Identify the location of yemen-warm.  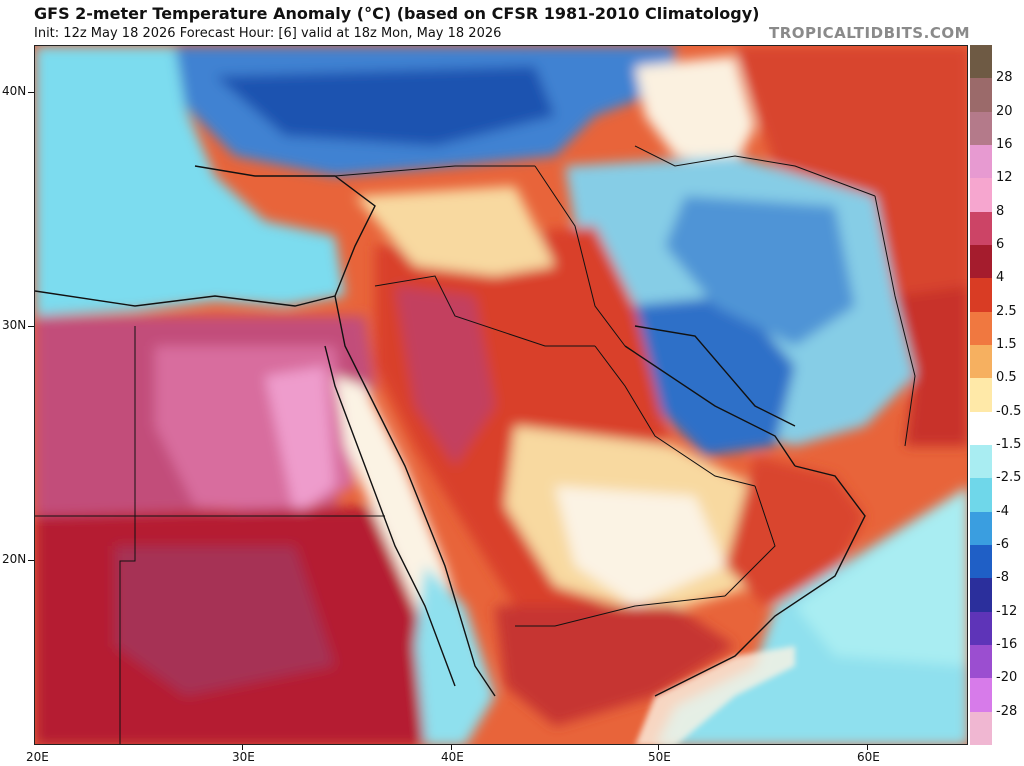
(615, 666).